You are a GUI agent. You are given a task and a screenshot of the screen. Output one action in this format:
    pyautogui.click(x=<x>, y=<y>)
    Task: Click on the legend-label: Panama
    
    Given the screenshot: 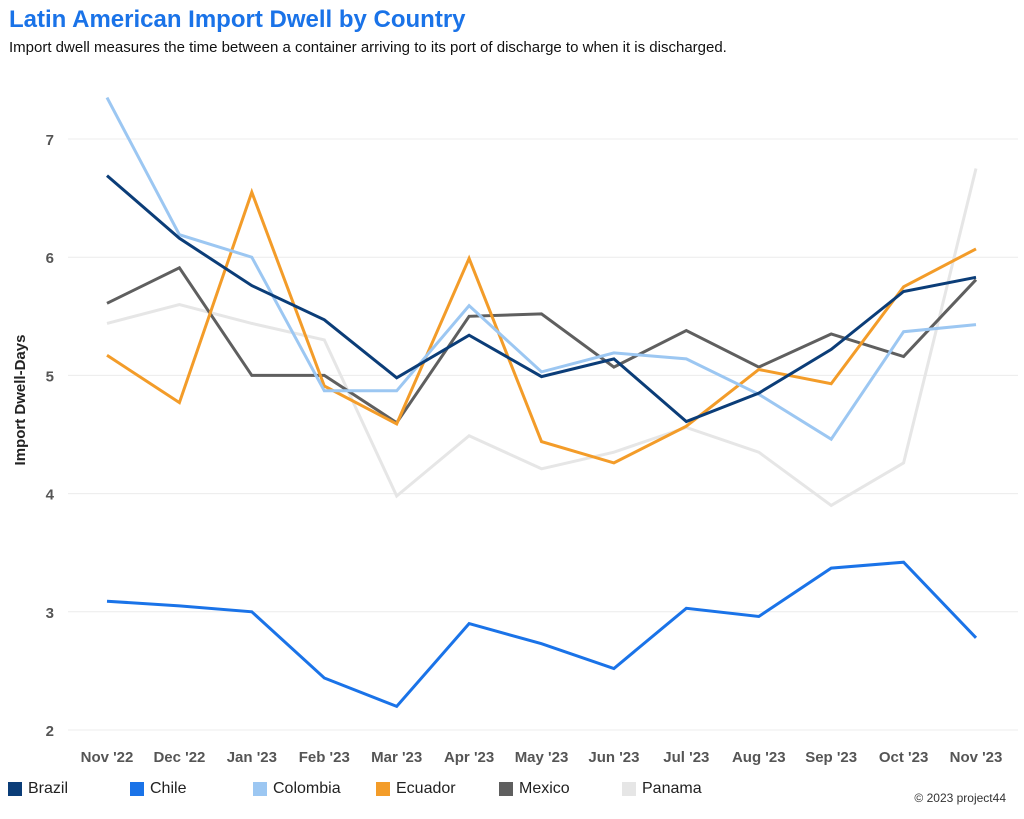 What is the action you would take?
    pyautogui.click(x=672, y=788)
    